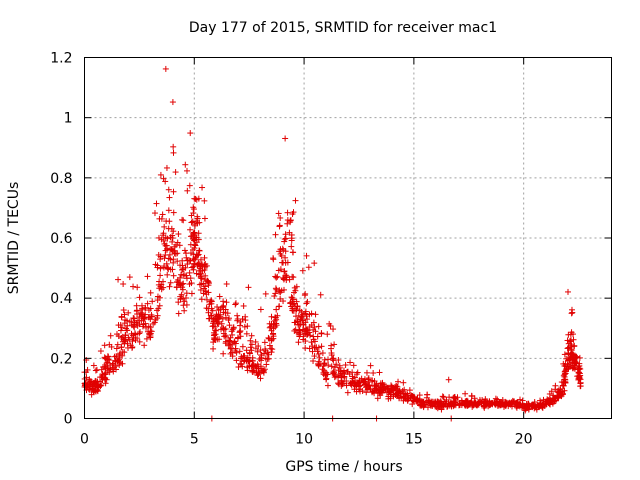  What do you see at coordinates (343, 467) in the screenshot?
I see `x-axis-label: GPS time / hours` at bounding box center [343, 467].